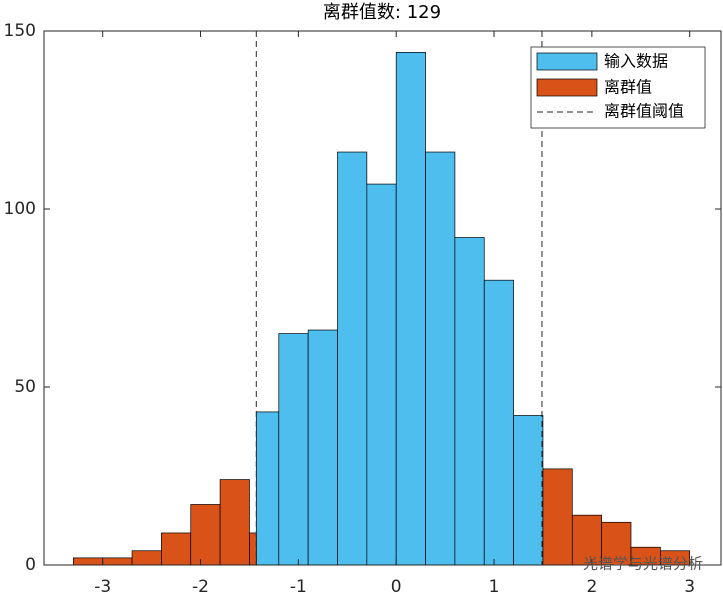  I want to click on watermark: 光谱学与光谱分析, so click(643, 564).